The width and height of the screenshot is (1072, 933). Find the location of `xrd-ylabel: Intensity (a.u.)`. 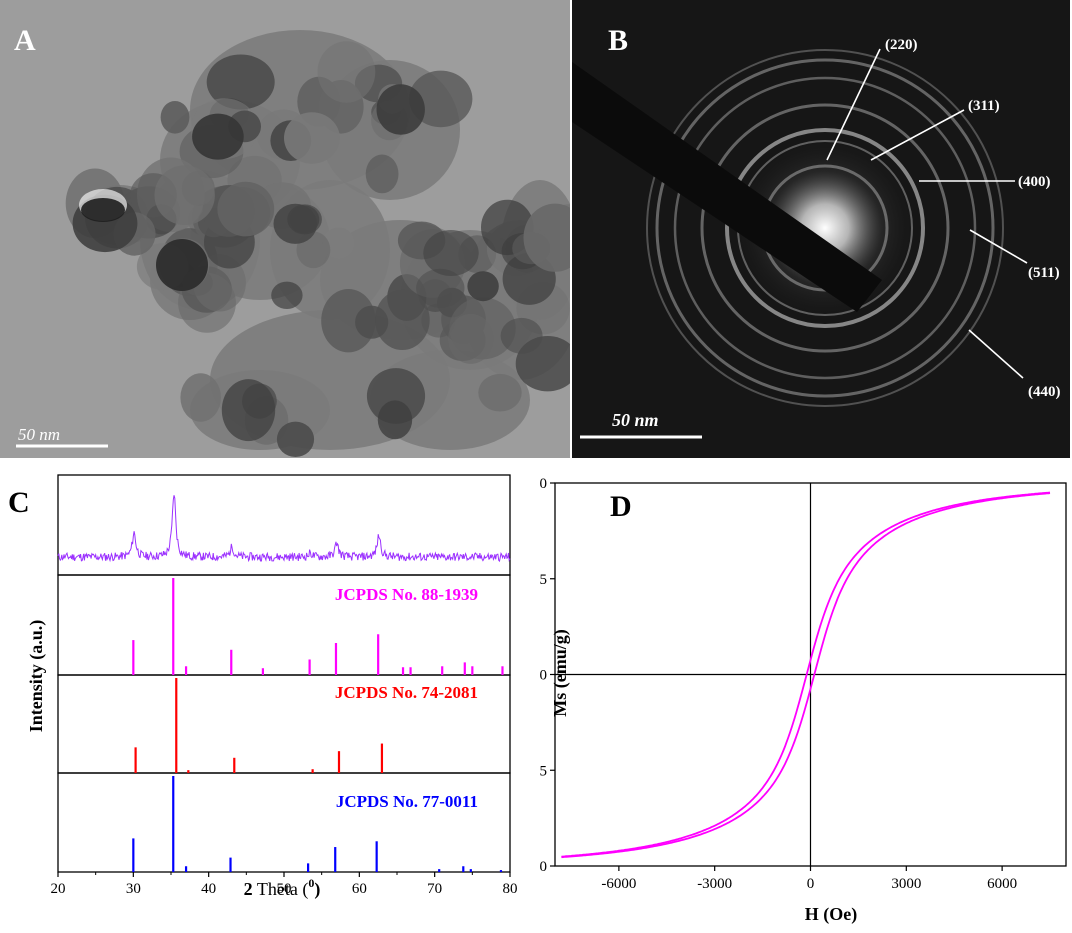

xrd-ylabel: Intensity (a.u.) is located at coordinates (36, 676).